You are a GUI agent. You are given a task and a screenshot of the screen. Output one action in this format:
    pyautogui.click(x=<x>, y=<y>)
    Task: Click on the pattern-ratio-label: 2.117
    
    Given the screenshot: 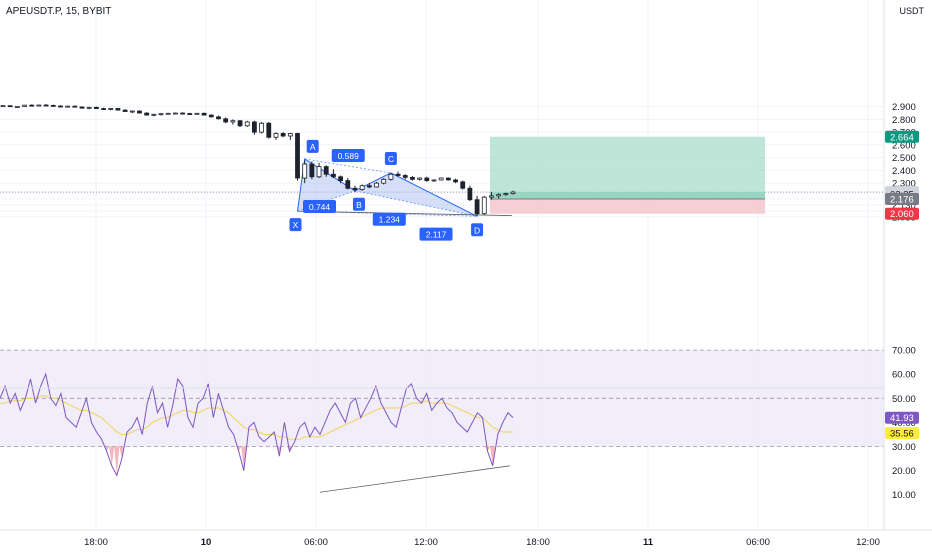 What is the action you would take?
    pyautogui.click(x=436, y=234)
    